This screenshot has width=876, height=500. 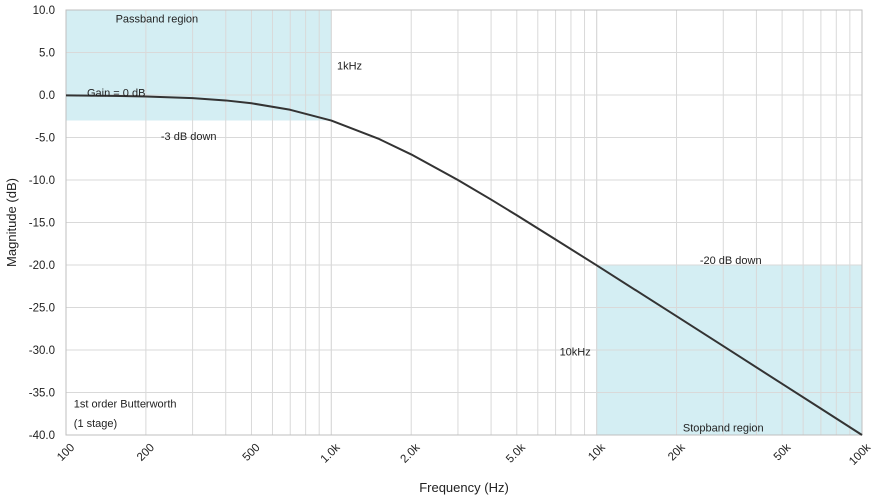 What do you see at coordinates (157, 20) in the screenshot?
I see `annotation-label: Passband region` at bounding box center [157, 20].